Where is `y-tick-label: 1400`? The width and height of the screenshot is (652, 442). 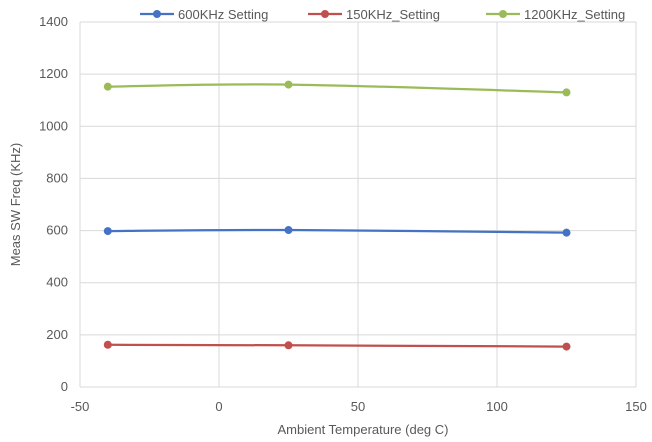 y-tick-label: 1400 is located at coordinates (53, 21).